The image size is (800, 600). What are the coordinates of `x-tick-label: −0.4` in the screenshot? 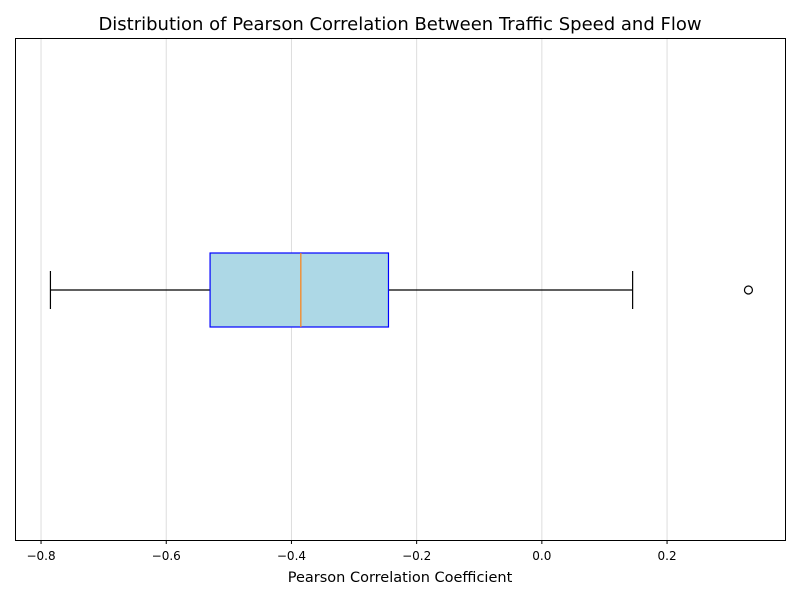 It's located at (291, 556).